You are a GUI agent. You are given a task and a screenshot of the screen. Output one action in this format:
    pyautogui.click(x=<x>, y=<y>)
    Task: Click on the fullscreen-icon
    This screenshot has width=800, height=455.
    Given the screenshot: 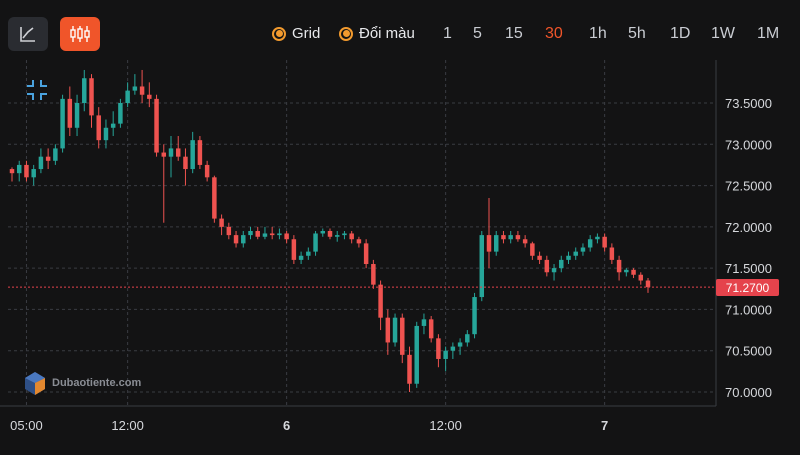 What is the action you would take?
    pyautogui.click(x=37, y=90)
    